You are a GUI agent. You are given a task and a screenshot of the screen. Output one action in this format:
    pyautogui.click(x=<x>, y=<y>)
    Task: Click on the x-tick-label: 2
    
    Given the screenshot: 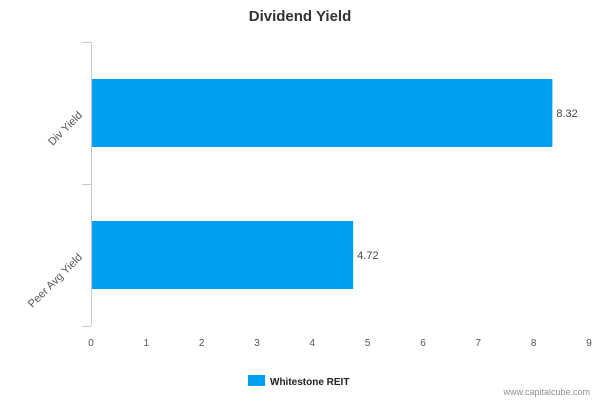 What is the action you would take?
    pyautogui.click(x=202, y=343)
    